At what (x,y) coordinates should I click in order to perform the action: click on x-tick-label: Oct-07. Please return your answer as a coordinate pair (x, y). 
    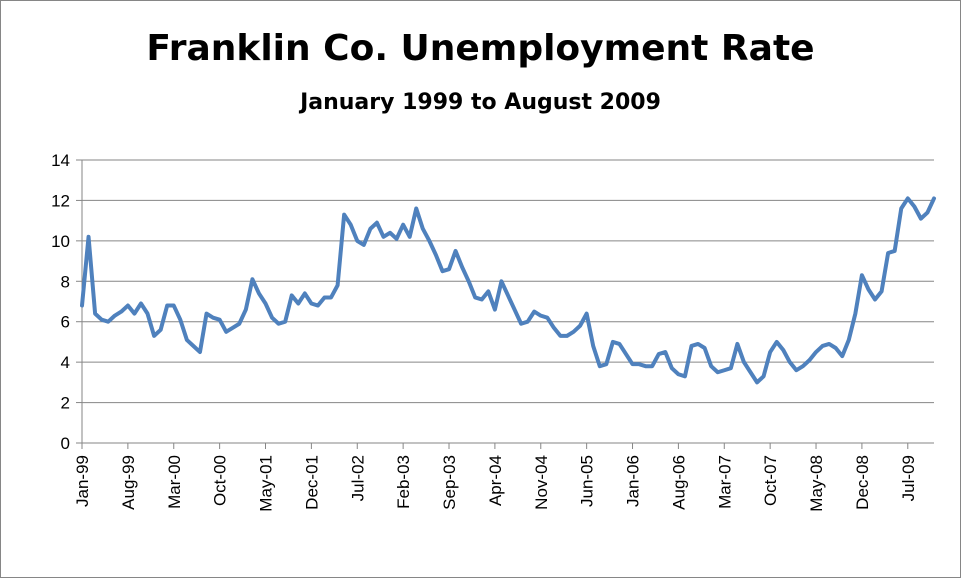
    Looking at the image, I should click on (770, 480).